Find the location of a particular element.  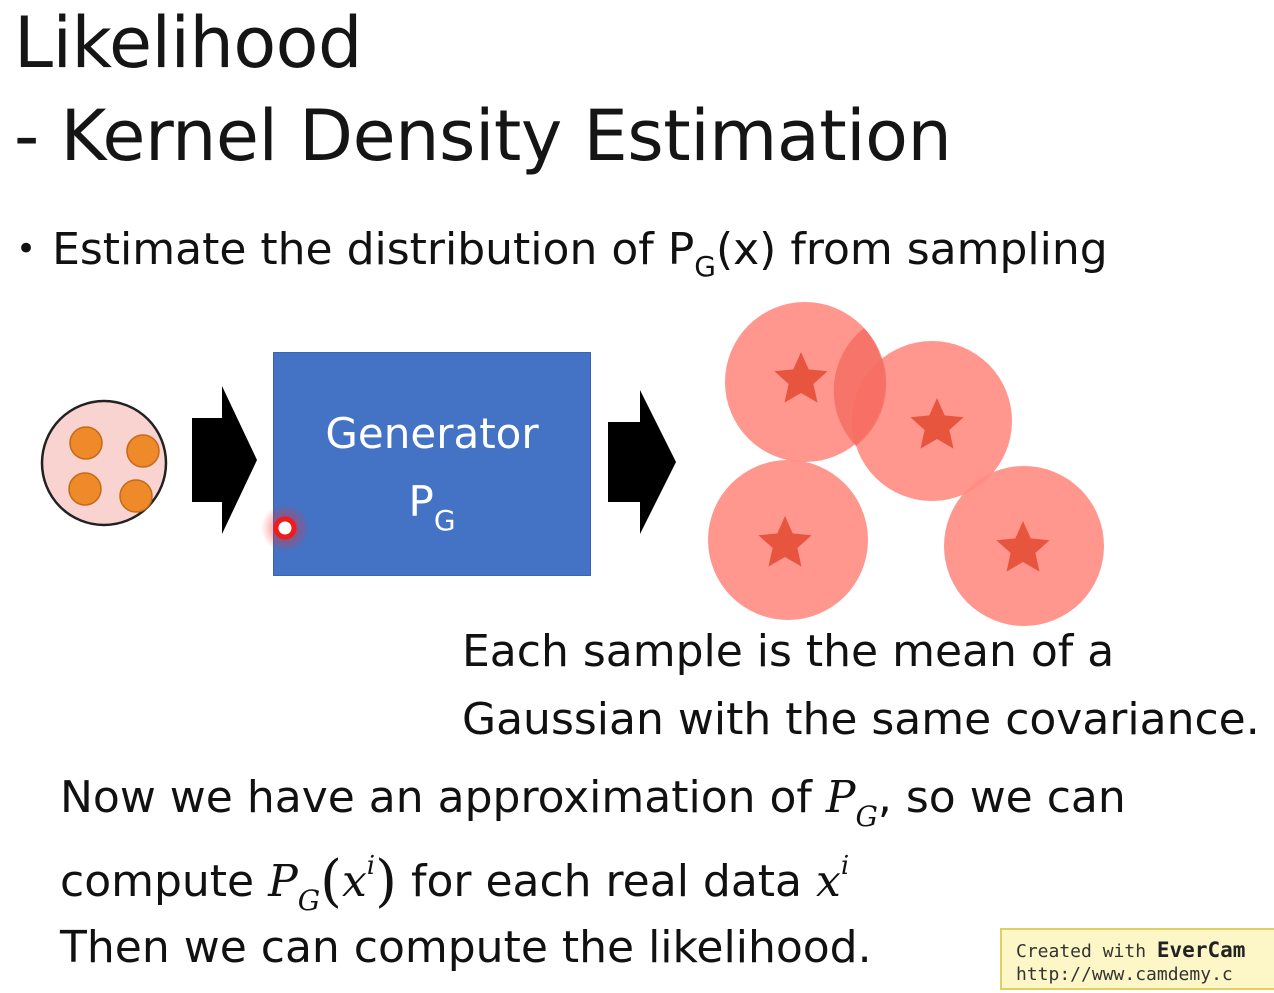

text: , so we can is located at coordinates (1001, 797).